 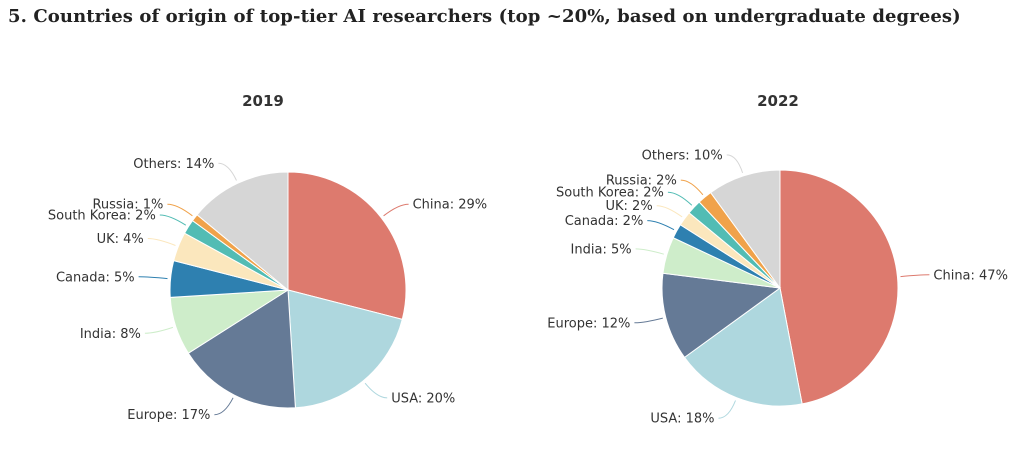 I want to click on leader-line-usa-2022, so click(x=727, y=409).